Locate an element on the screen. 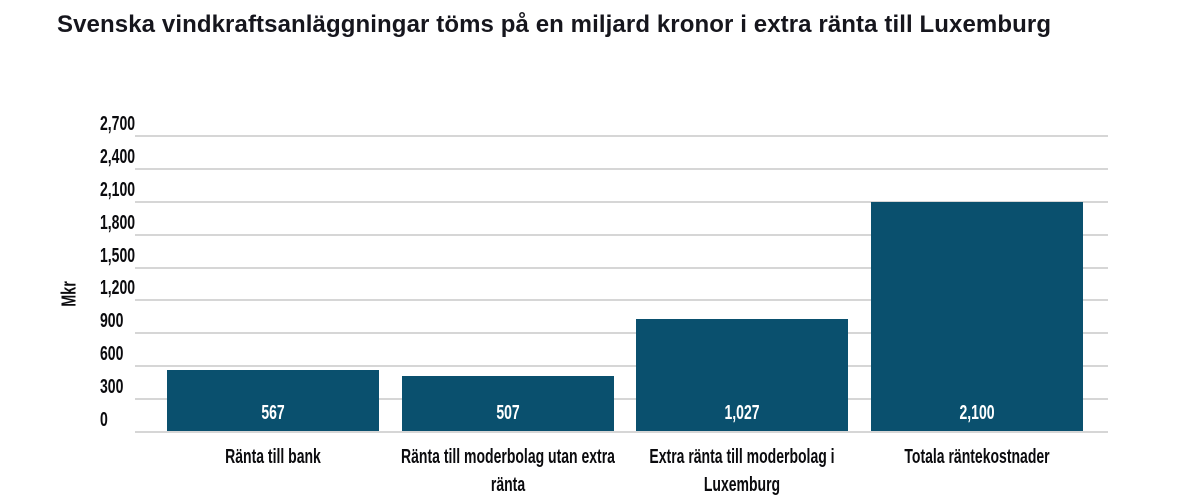 The image size is (1200, 500). y-tick-label: 300 is located at coordinates (112, 387).